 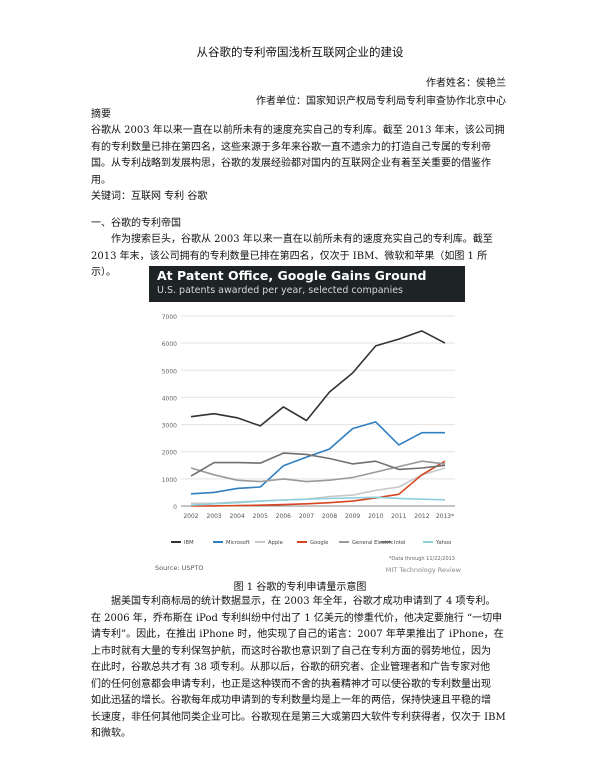 What do you see at coordinates (318, 483) in the screenshot?
I see `series-line-google` at bounding box center [318, 483].